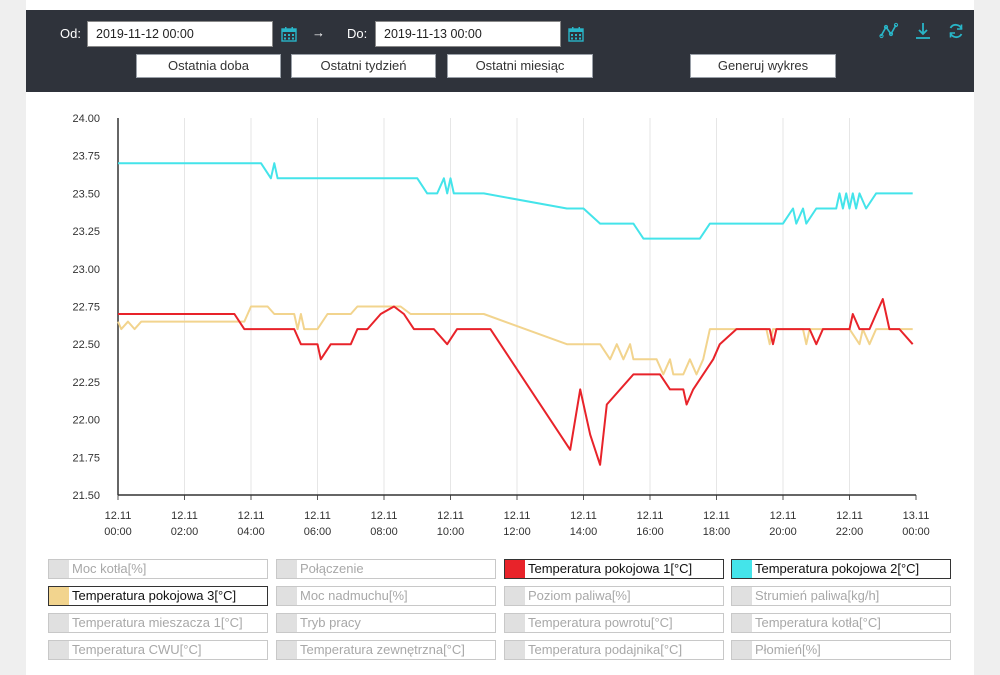 The height and width of the screenshot is (675, 1000). What do you see at coordinates (208, 66) in the screenshot?
I see `last-day-button: Ostatnia doba` at bounding box center [208, 66].